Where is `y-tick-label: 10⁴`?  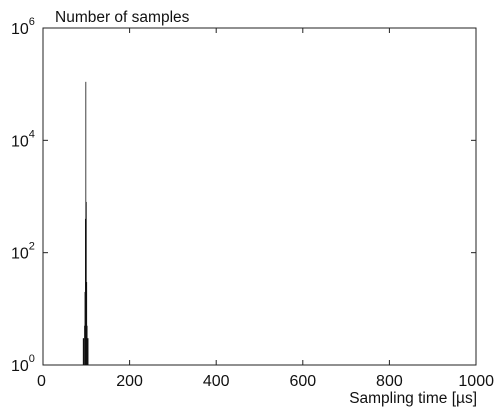
y-tick-label: 10⁴ is located at coordinates (23, 139).